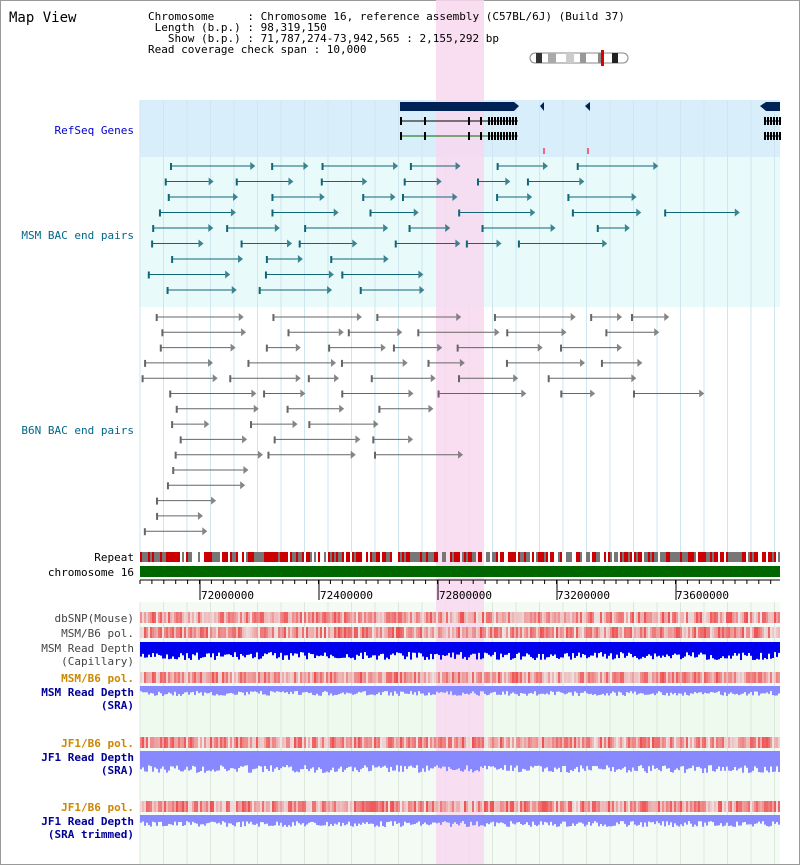  I want to click on exon, so click(492, 121).